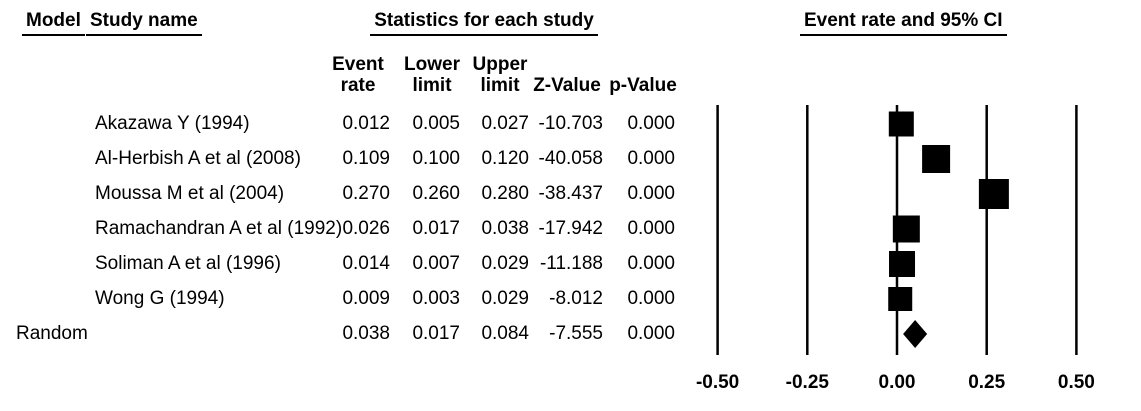 Image resolution: width=1141 pixels, height=411 pixels. Describe the element at coordinates (570, 123) in the screenshot. I see `z-value-cell: -10.703` at that location.